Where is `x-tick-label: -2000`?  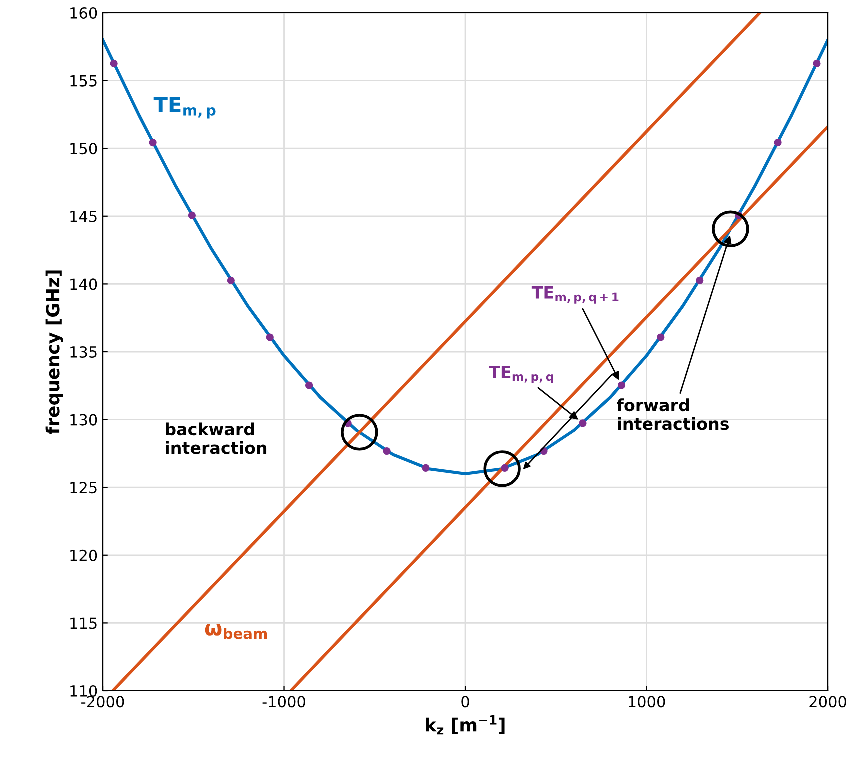
x-tick-label: -2000 is located at coordinates (103, 702).